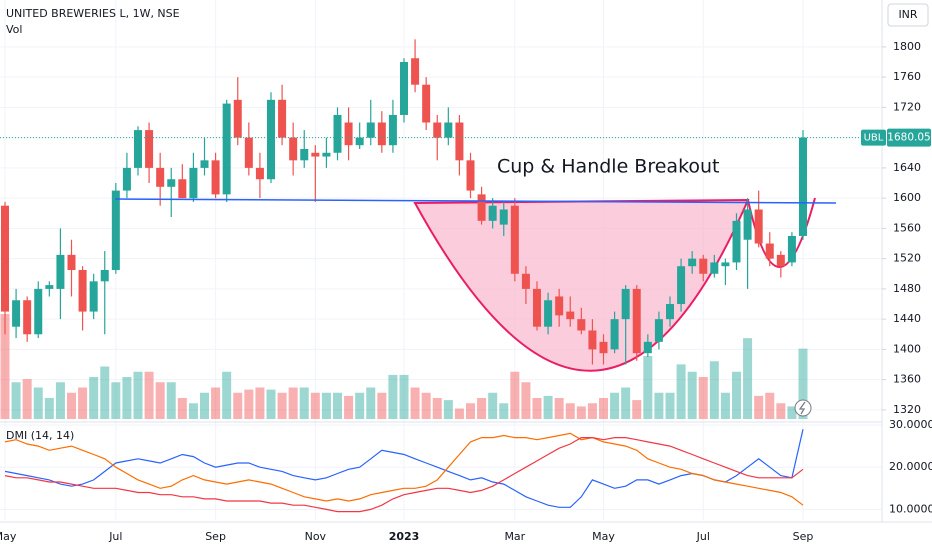 The width and height of the screenshot is (932, 550). What do you see at coordinates (404, 536) in the screenshot?
I see `x-tick-label: 2023` at bounding box center [404, 536].